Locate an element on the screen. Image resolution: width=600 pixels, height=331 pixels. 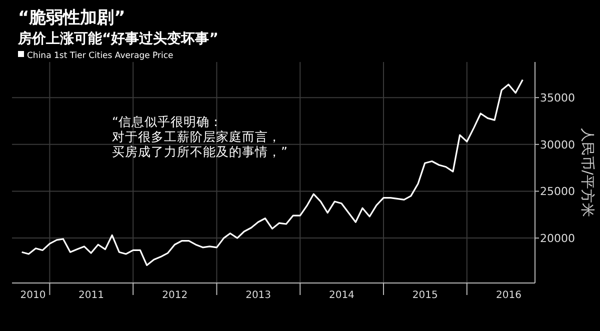
annotation: 买房成了力所不能及的事情，” is located at coordinates (200, 151).